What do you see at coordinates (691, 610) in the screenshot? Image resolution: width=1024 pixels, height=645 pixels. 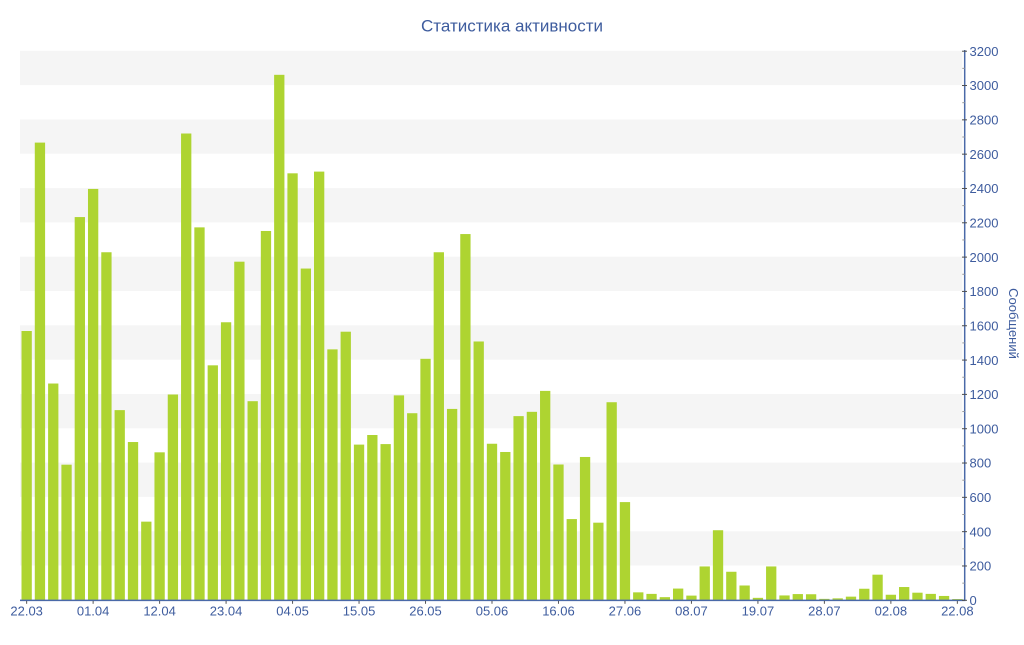 I see `svg-text: 08.07` at bounding box center [691, 610].